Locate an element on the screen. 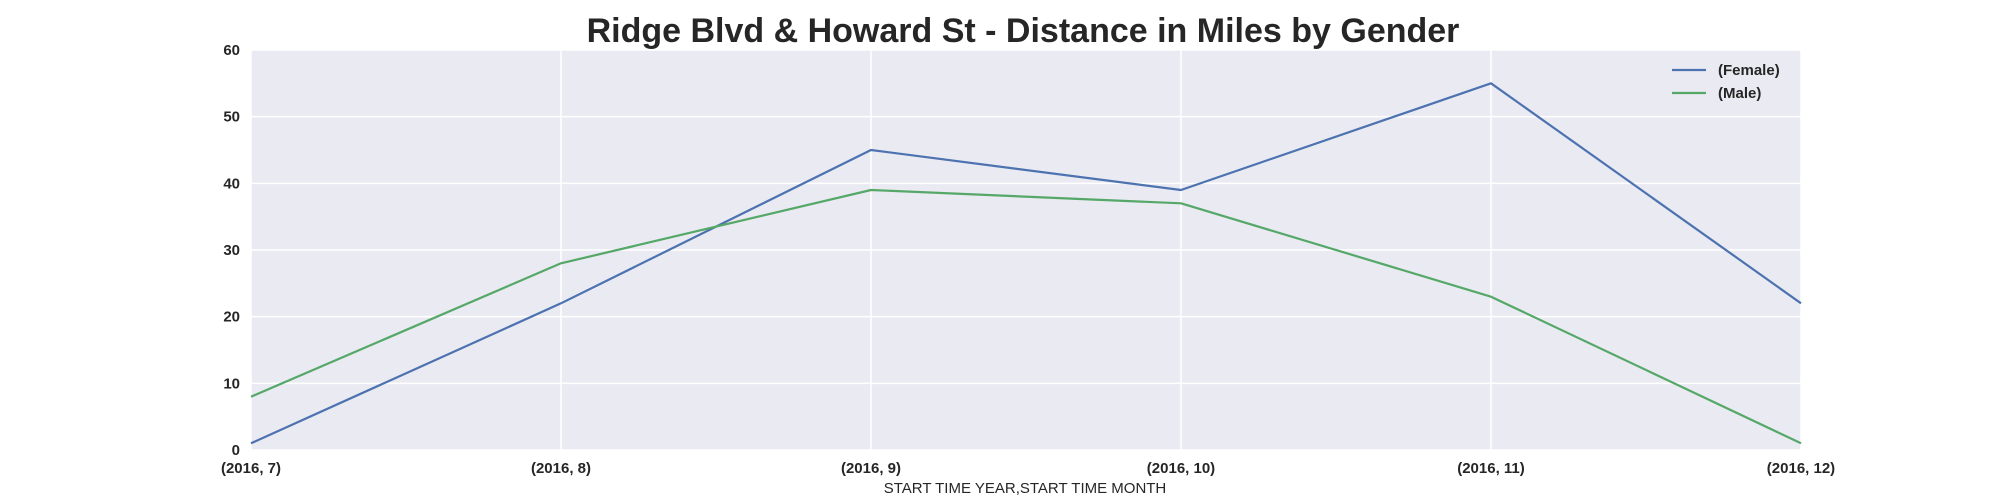 The image size is (2000, 500). y-tick-label: 30 is located at coordinates (231, 250).